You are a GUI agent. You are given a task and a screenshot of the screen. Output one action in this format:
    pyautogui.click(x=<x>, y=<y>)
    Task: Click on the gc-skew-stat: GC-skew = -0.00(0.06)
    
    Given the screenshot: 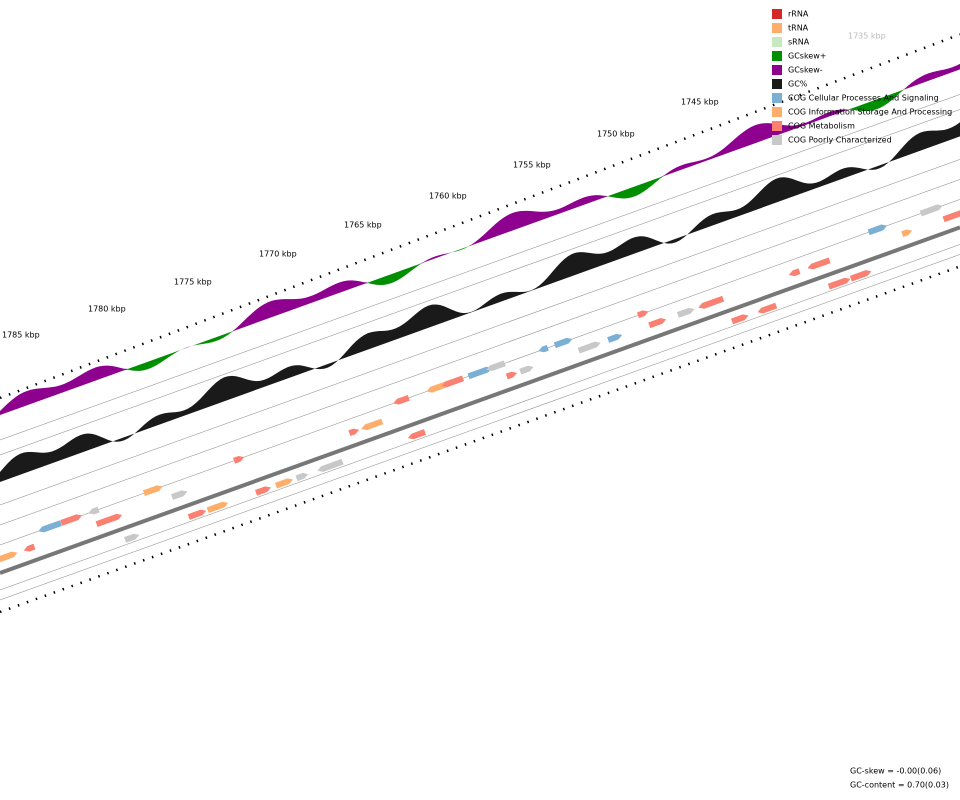 What is the action you would take?
    pyautogui.click(x=895, y=771)
    